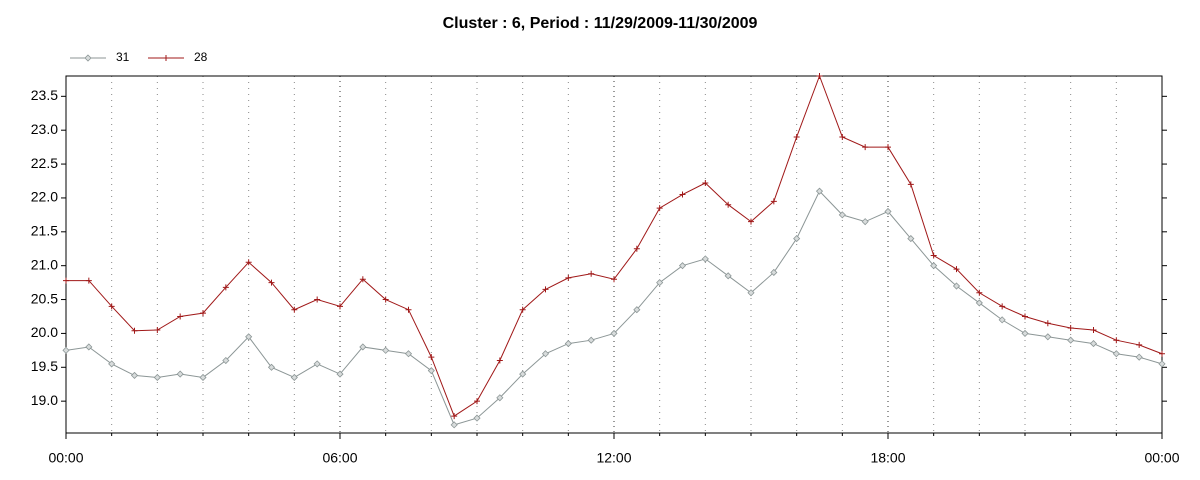 The image size is (1200, 480). I want to click on y-tick-label: 19.0, so click(44, 400).